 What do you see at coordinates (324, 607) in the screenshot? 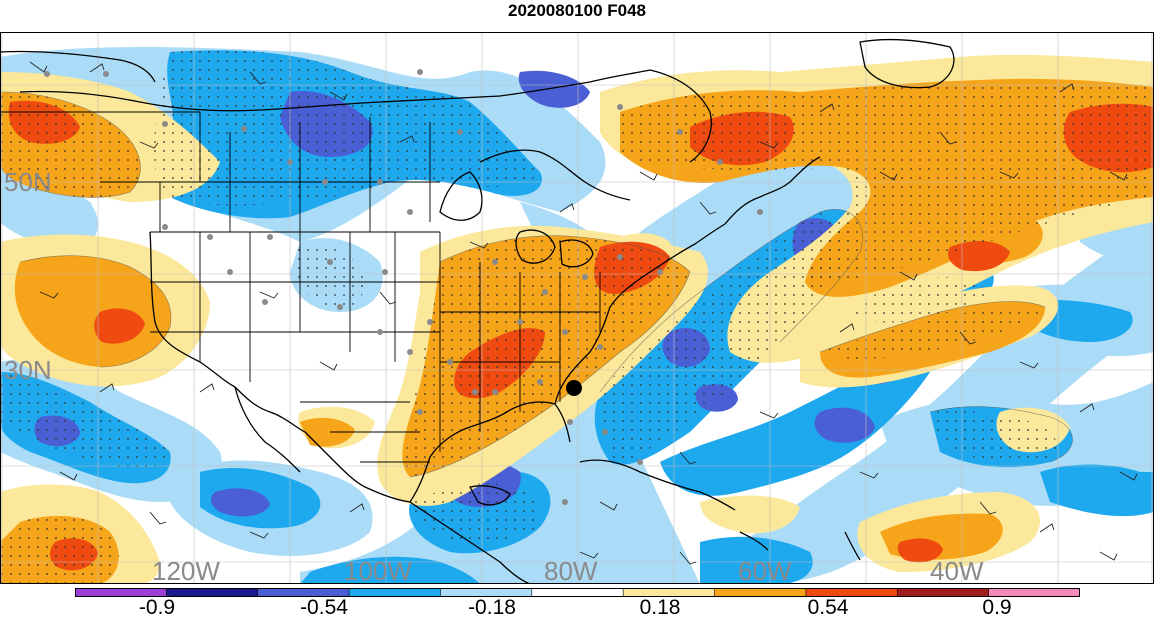
I see `colorbar-tick-label: -0.54` at bounding box center [324, 607].